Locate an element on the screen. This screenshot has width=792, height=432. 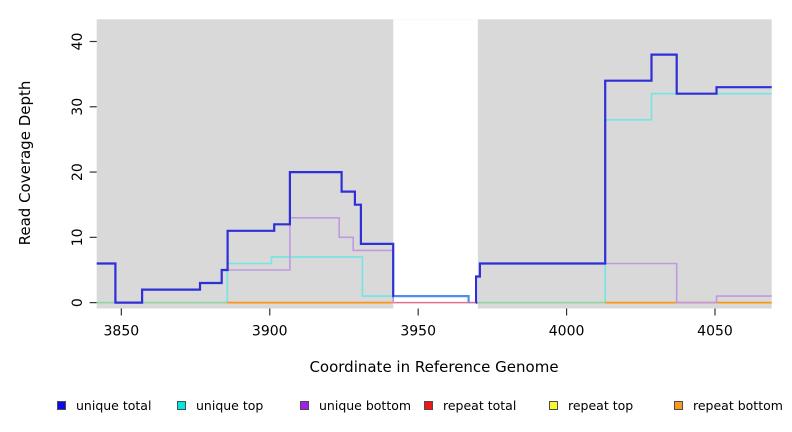
y-tick-label: 10 is located at coordinates (78, 237).